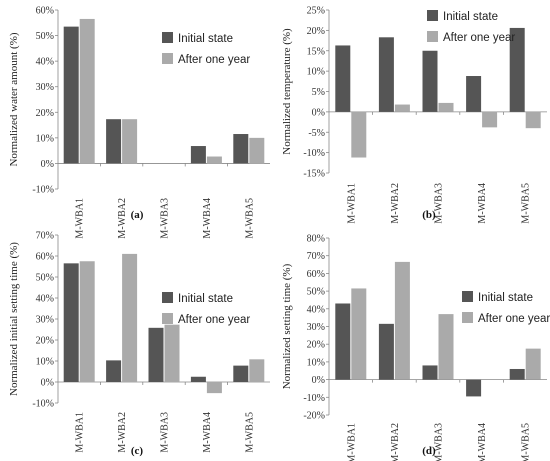 This screenshot has height=461, width=550. Describe the element at coordinates (318, 92) in the screenshot. I see `y-tick-label: 5%` at that location.